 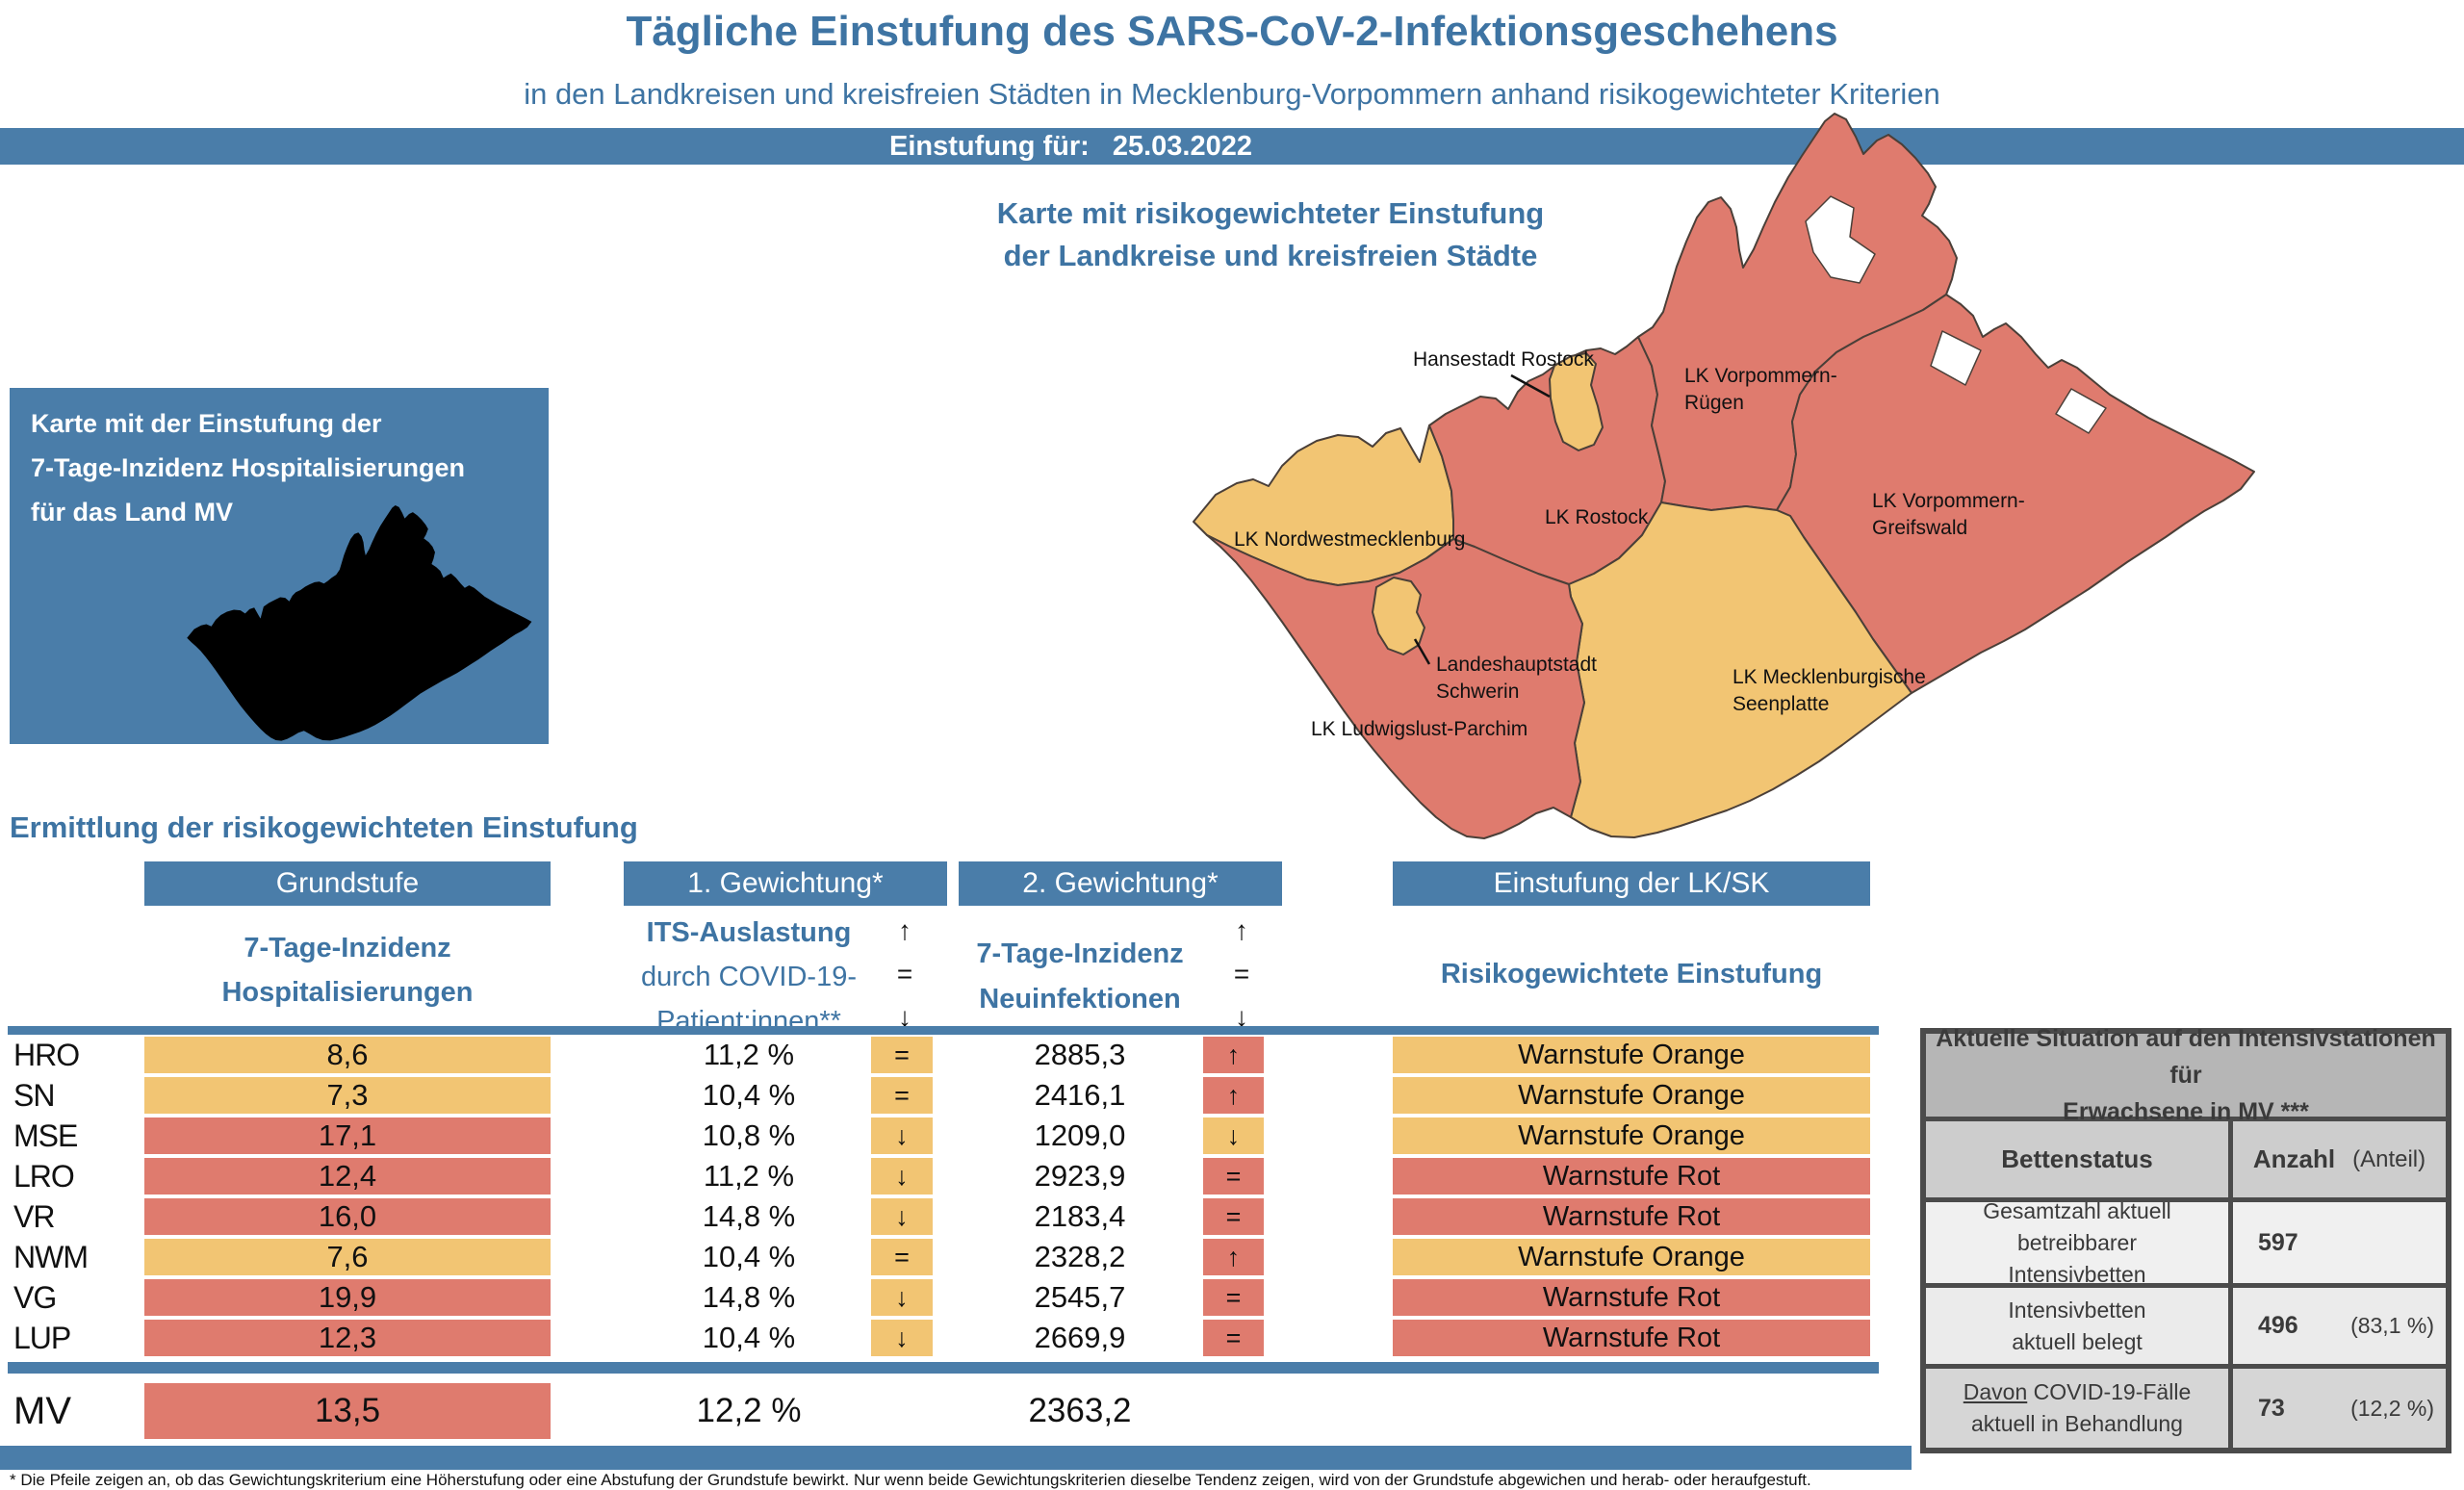 I want to click on case-incidence-value: 1209,0, so click(x=1080, y=1135).